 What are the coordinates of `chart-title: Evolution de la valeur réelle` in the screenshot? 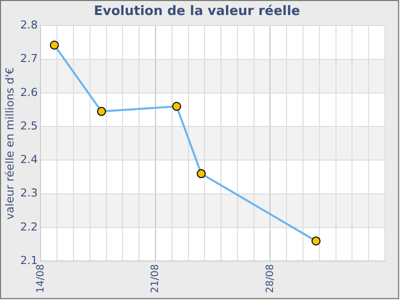 It's located at (197, 12).